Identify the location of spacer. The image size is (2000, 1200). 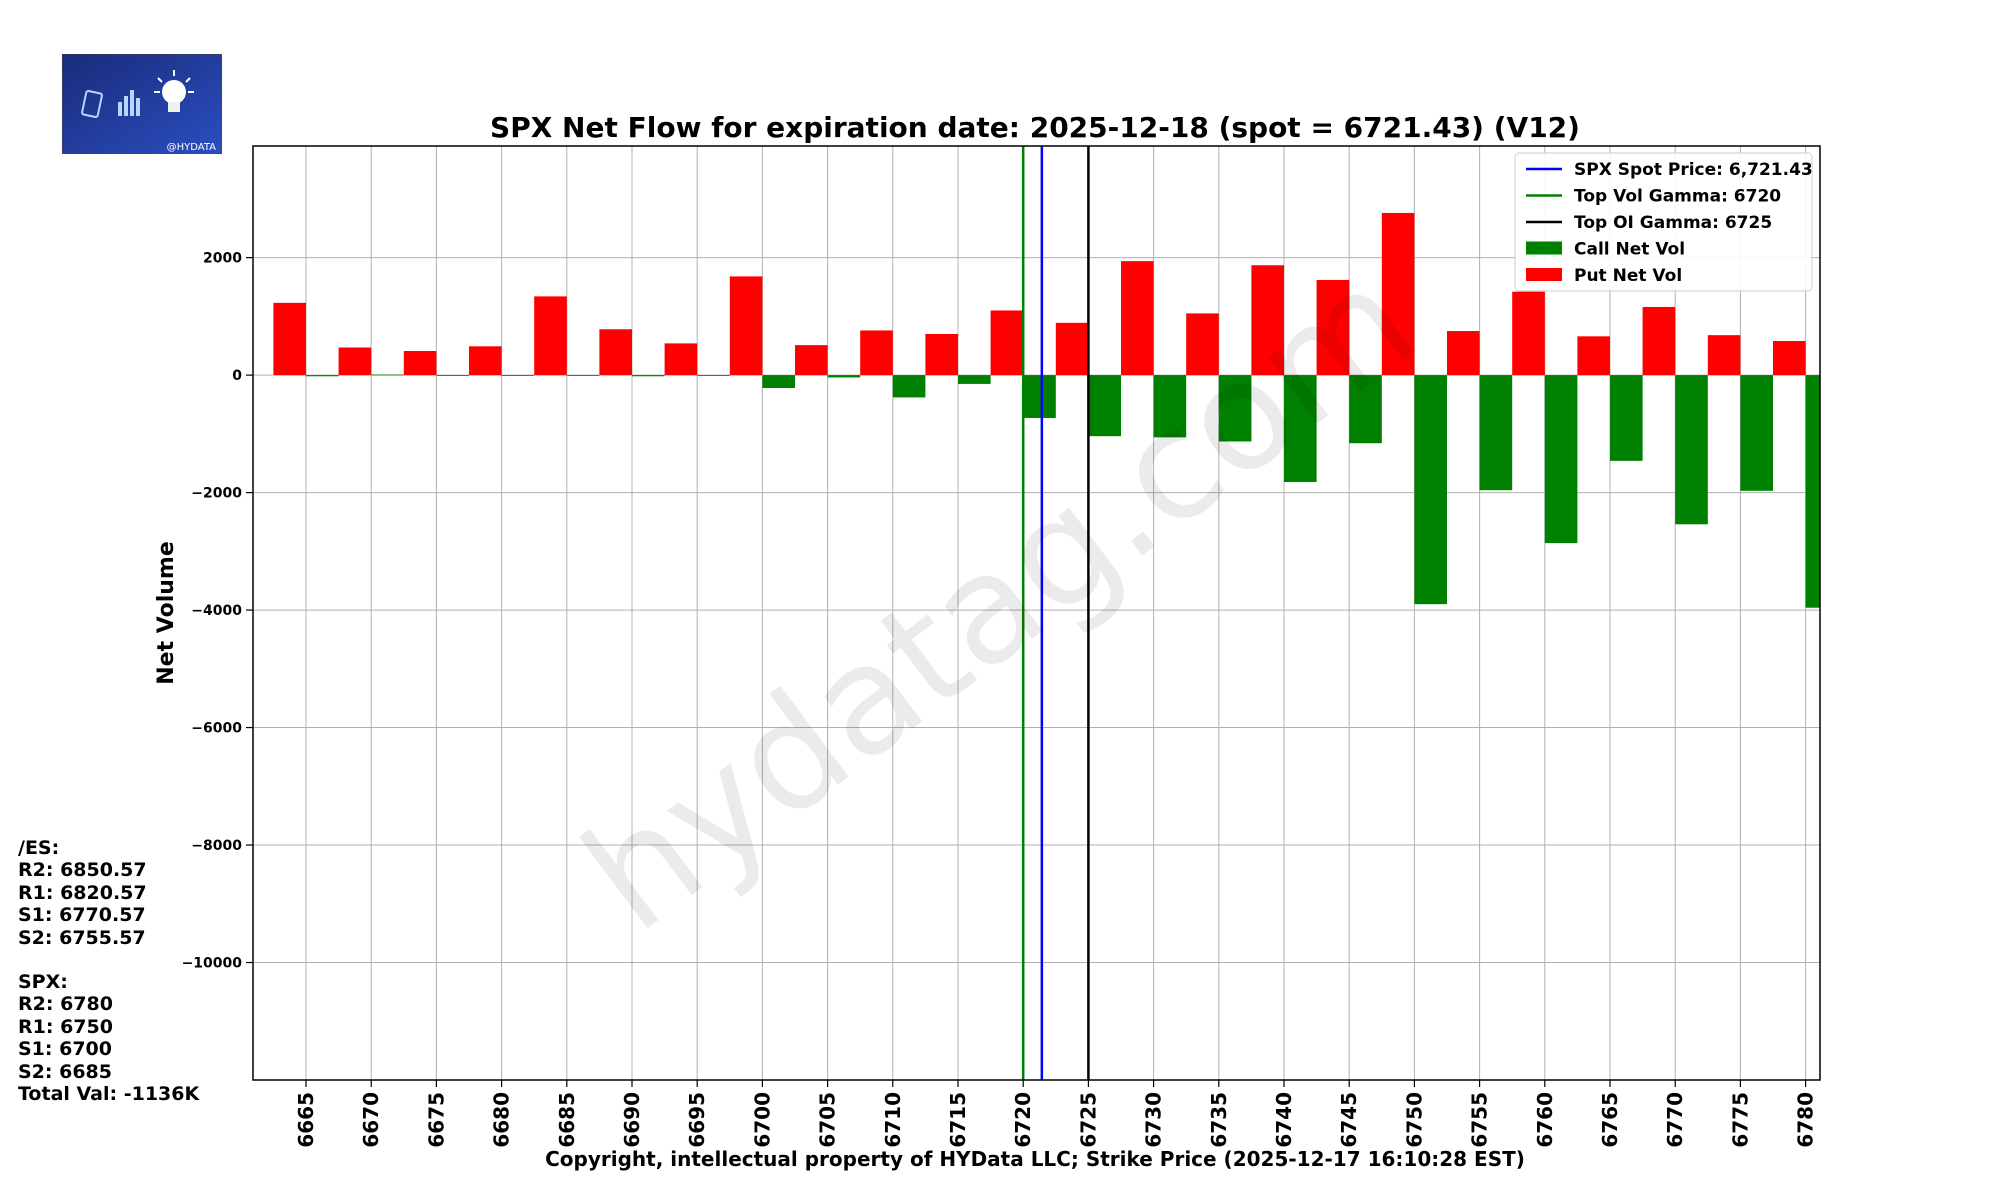
(108, 960).